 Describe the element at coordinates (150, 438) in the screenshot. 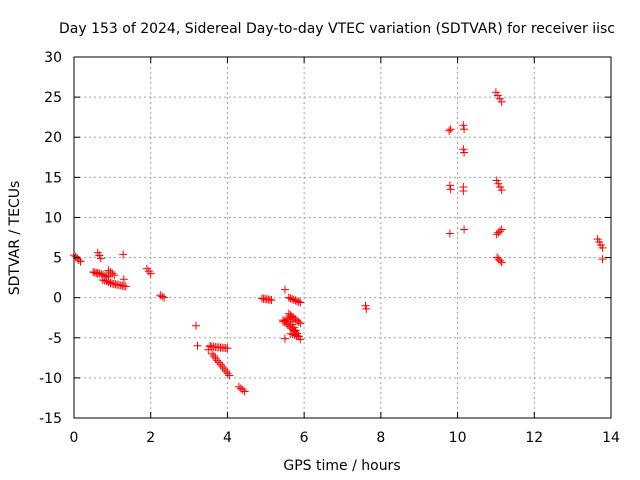

I see `x-tick-label: 2` at that location.